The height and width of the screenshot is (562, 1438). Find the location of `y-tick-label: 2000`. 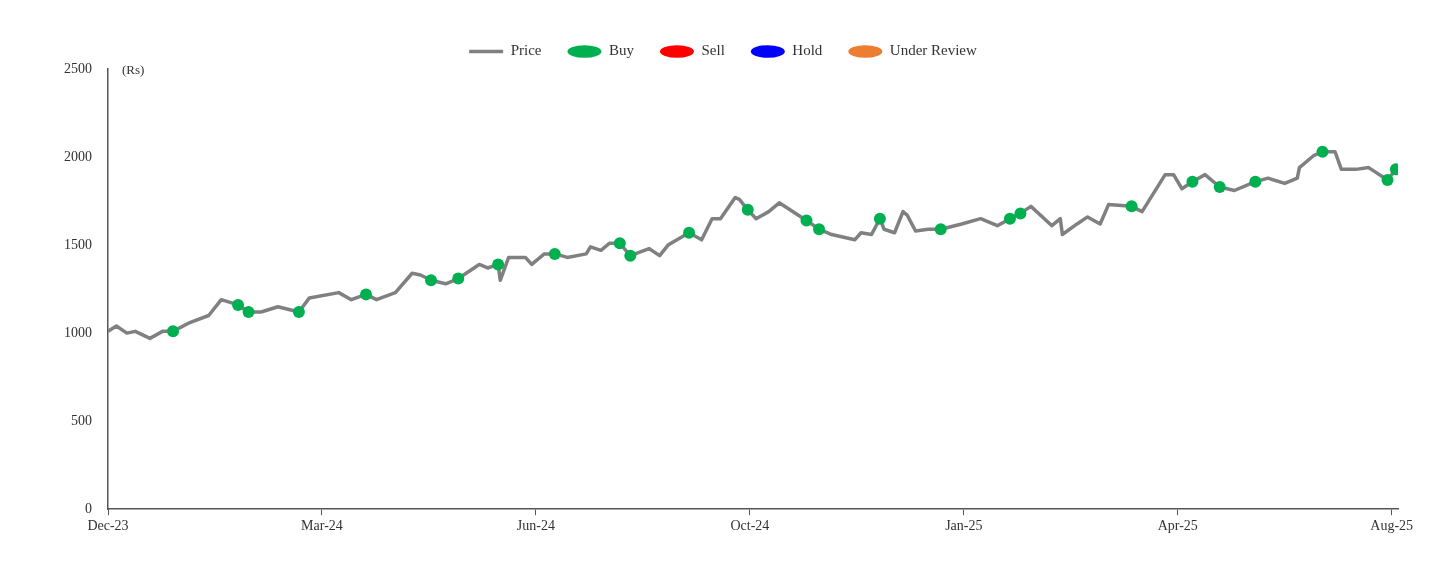

y-tick-label: 2000 is located at coordinates (78, 156).